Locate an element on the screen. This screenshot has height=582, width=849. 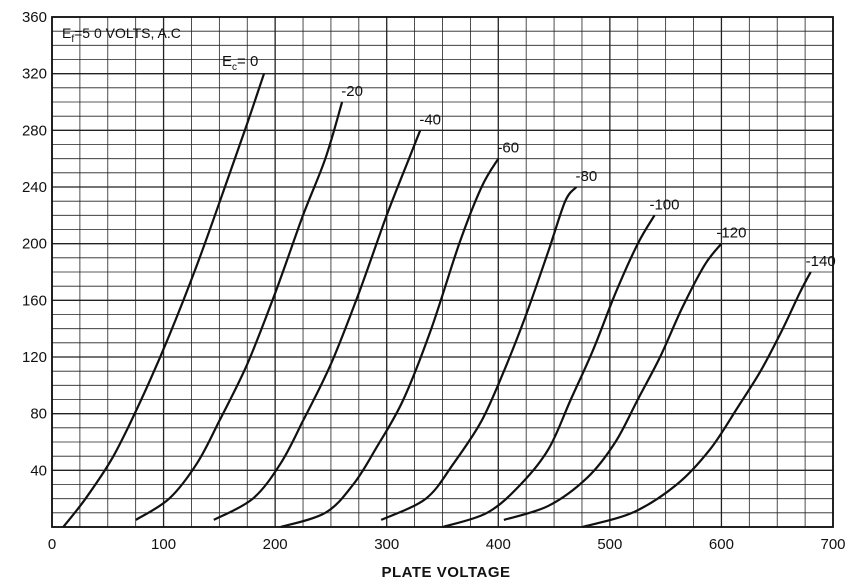
x-axis-label: PLATE VOLTAGE is located at coordinates (446, 572).